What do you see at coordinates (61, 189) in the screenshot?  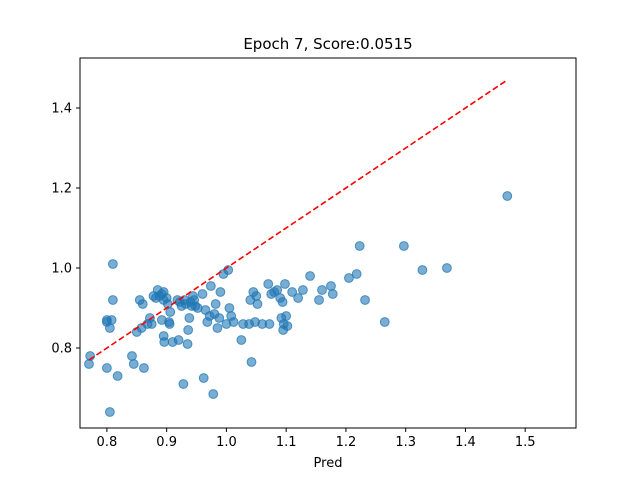 I see `y-tick-label: 1.2` at bounding box center [61, 189].